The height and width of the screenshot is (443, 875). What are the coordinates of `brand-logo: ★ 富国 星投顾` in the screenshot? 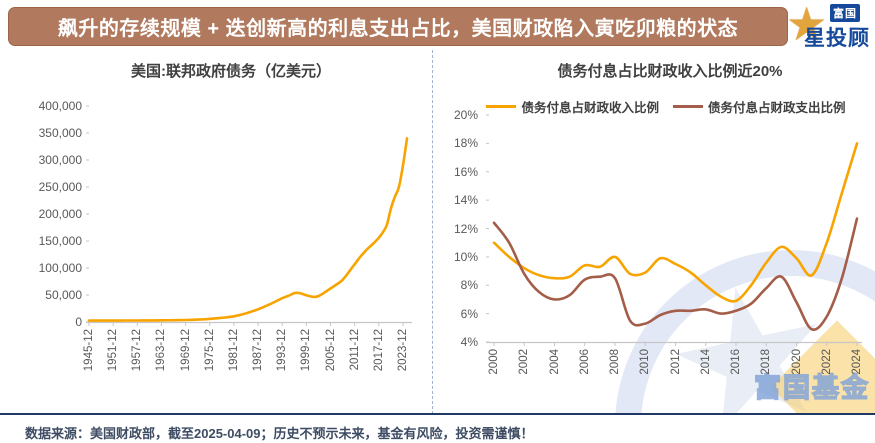 It's located at (829, 26).